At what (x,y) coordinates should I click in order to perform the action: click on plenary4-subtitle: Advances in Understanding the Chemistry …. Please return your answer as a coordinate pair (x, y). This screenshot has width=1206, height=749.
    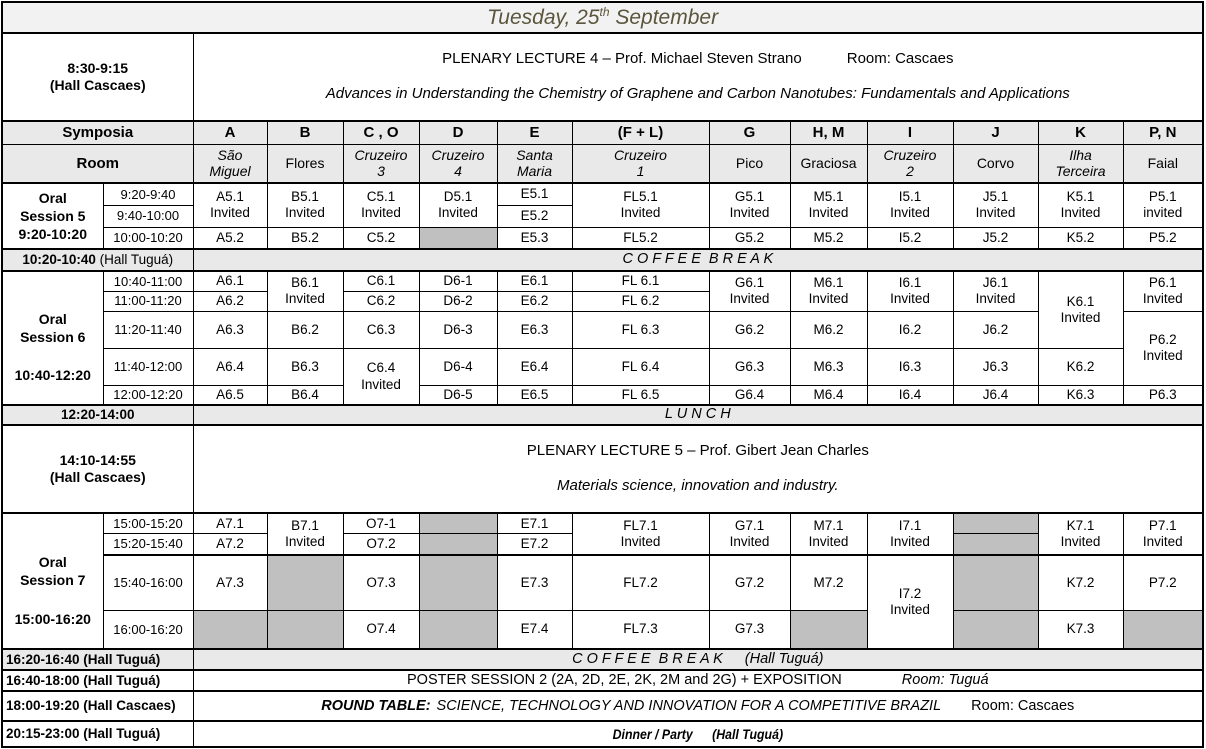
    Looking at the image, I should click on (697, 94).